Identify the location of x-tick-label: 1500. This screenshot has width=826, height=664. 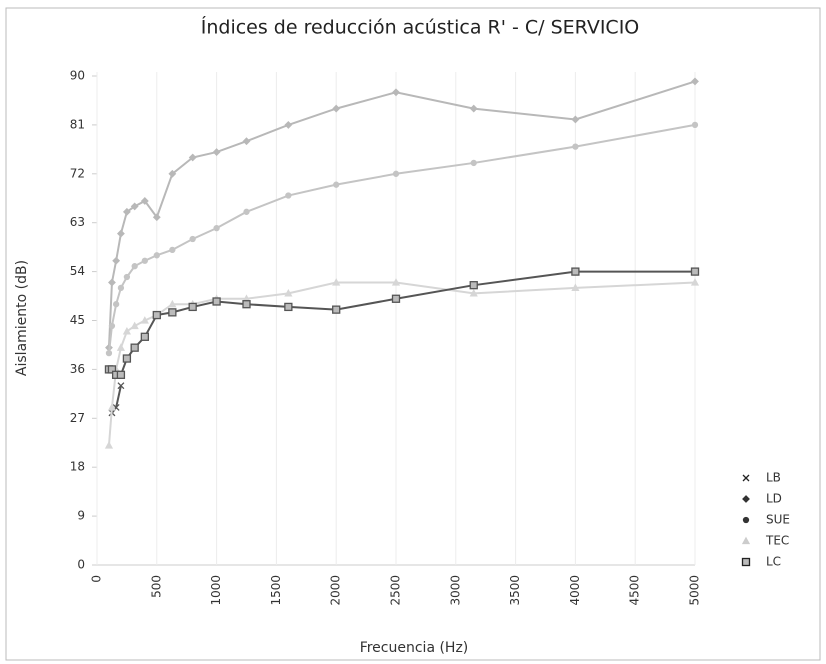
(276, 590).